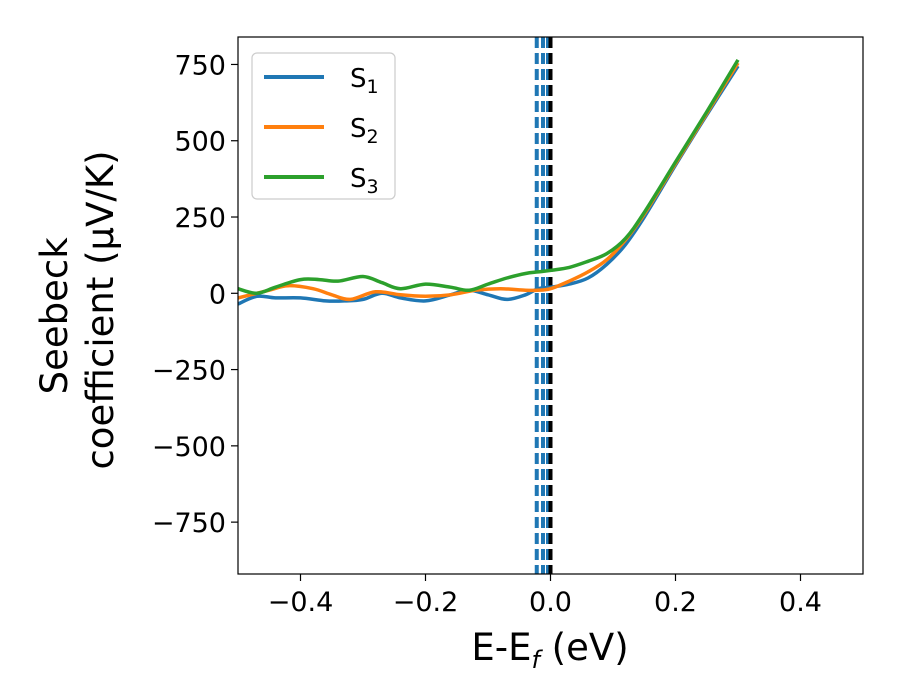 Image resolution: width=900 pixels, height=700 pixels. Describe the element at coordinates (200, 142) in the screenshot. I see `y-tick-label: 500` at that location.